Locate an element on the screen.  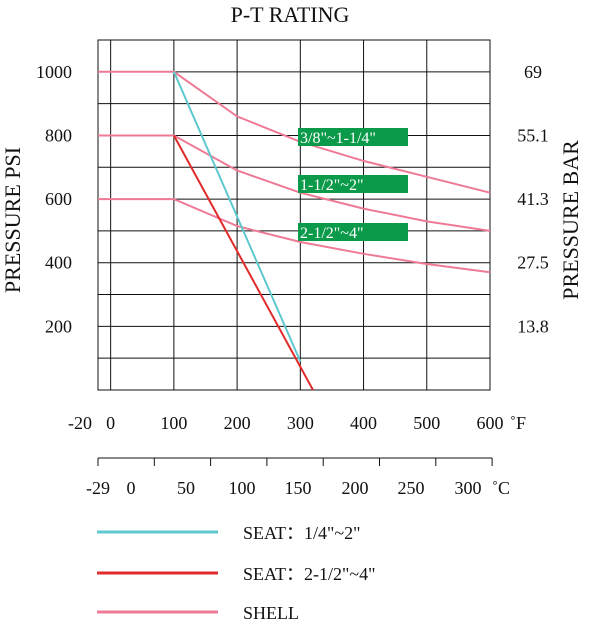
x-tick-celsius-label: 0 is located at coordinates (131, 488).